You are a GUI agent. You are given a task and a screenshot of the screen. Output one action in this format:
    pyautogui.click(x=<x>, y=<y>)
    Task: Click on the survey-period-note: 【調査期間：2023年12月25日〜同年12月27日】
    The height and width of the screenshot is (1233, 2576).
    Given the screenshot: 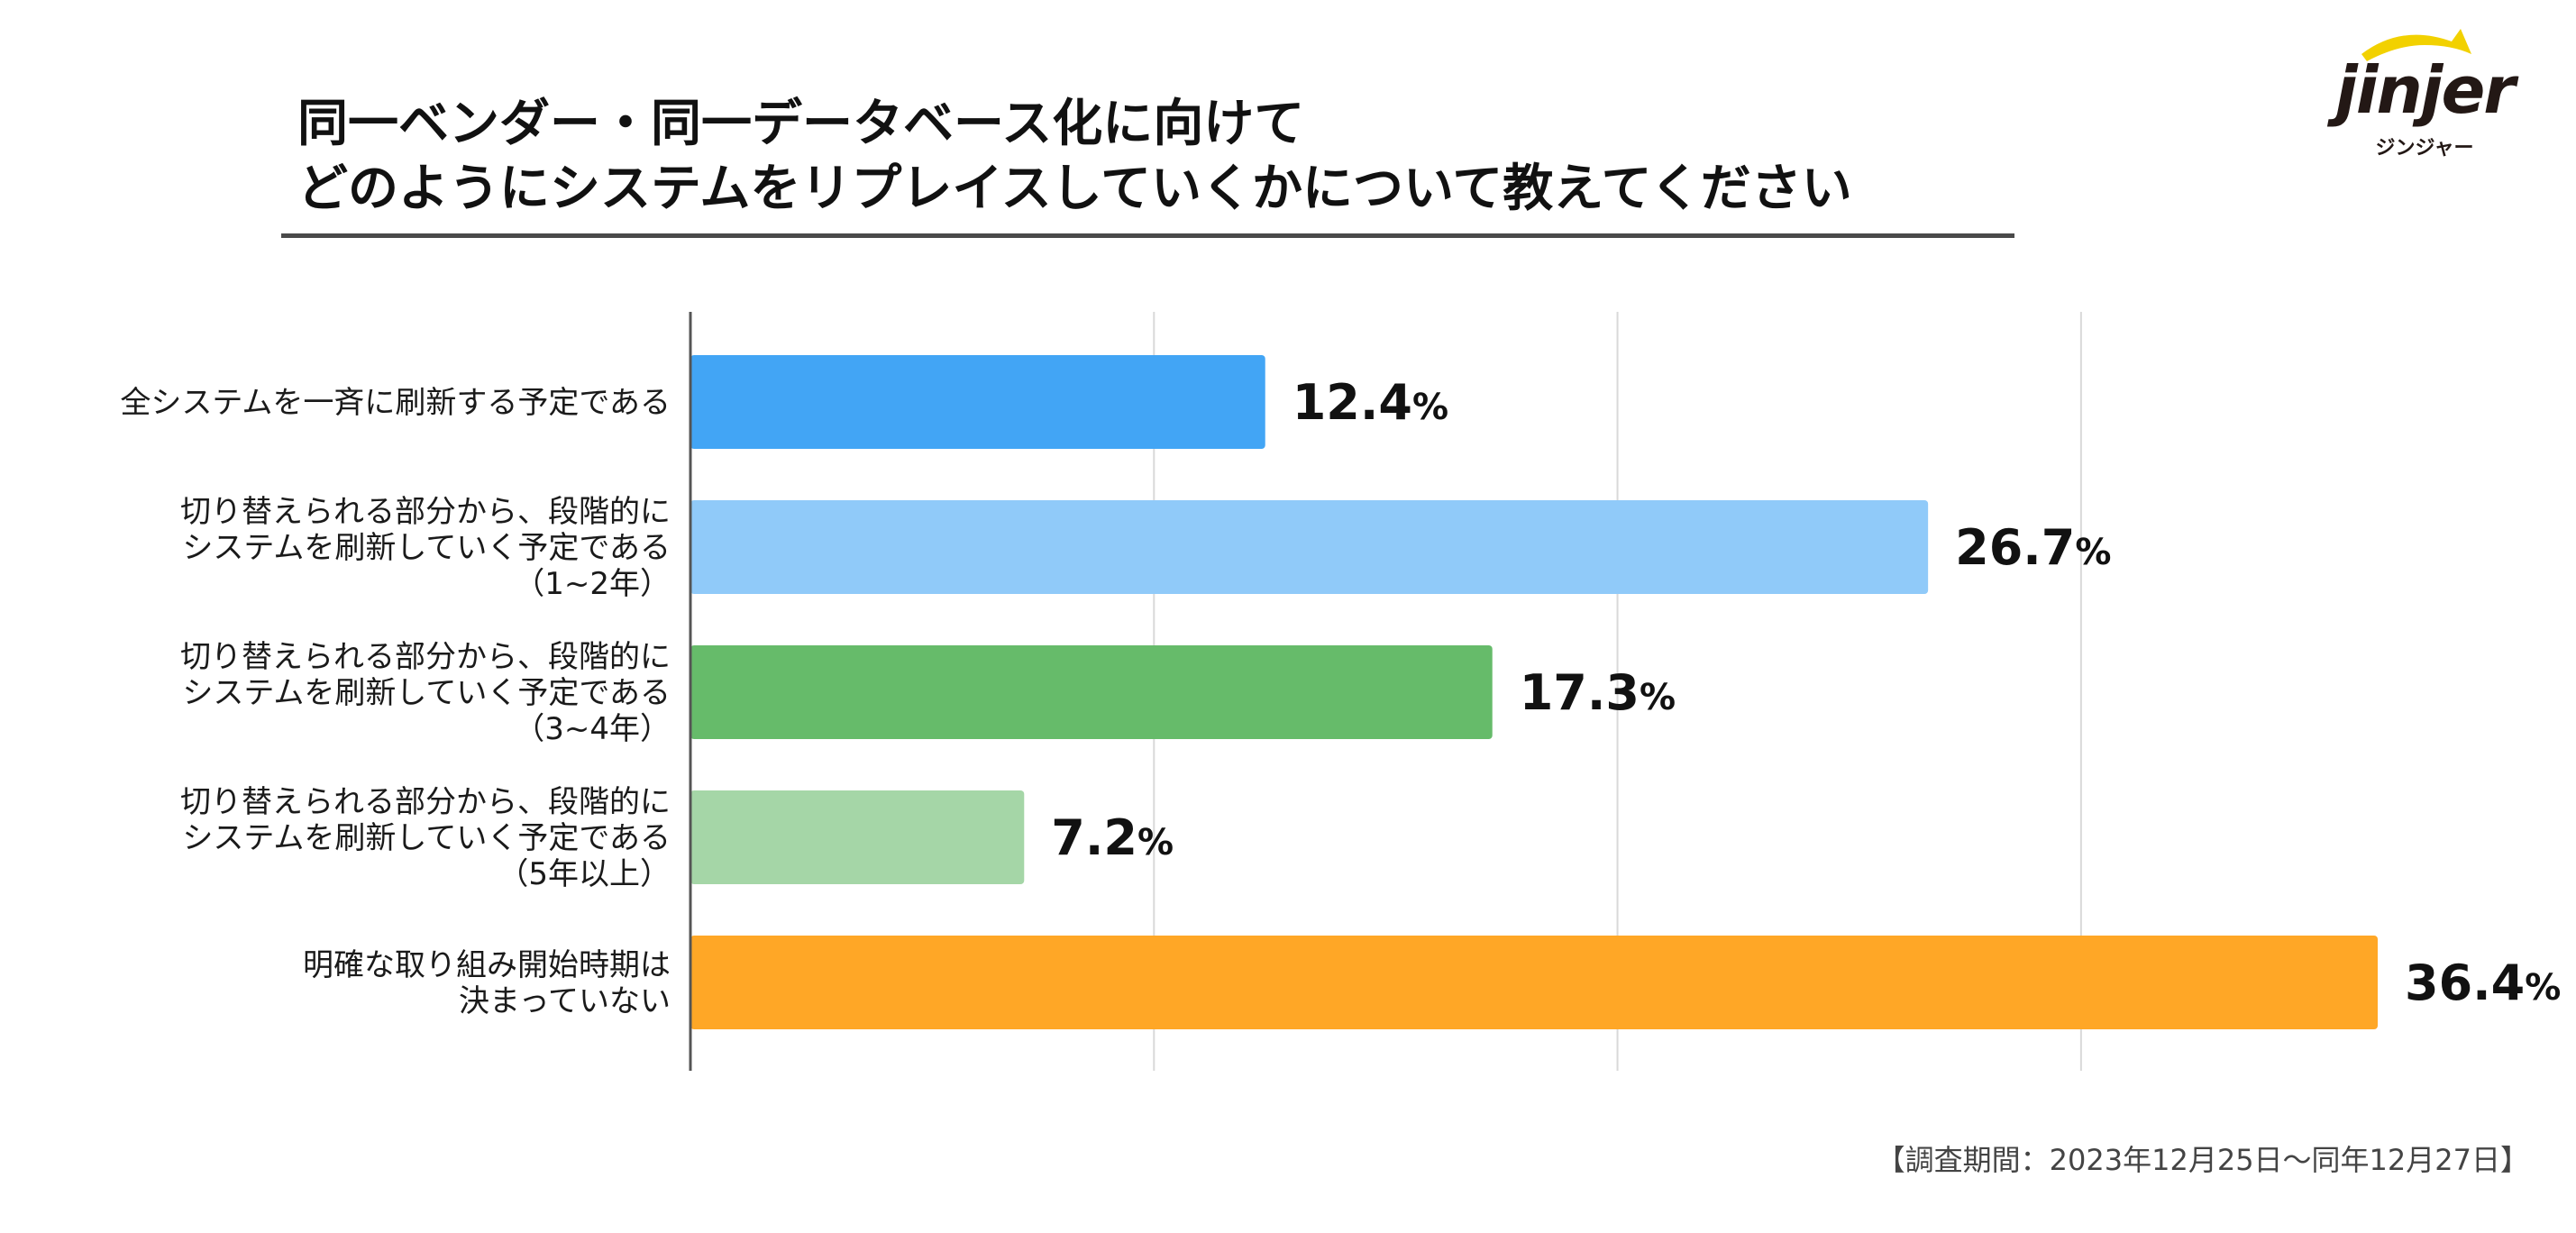 What is the action you would take?
    pyautogui.click(x=2202, y=1160)
    